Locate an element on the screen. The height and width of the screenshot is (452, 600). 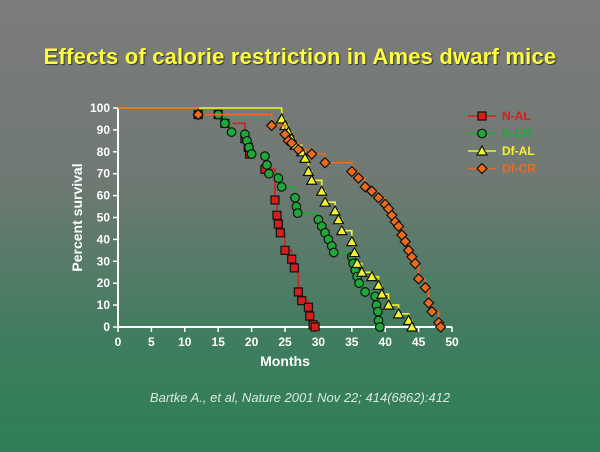
x-tick-label: 10 is located at coordinates (185, 342).